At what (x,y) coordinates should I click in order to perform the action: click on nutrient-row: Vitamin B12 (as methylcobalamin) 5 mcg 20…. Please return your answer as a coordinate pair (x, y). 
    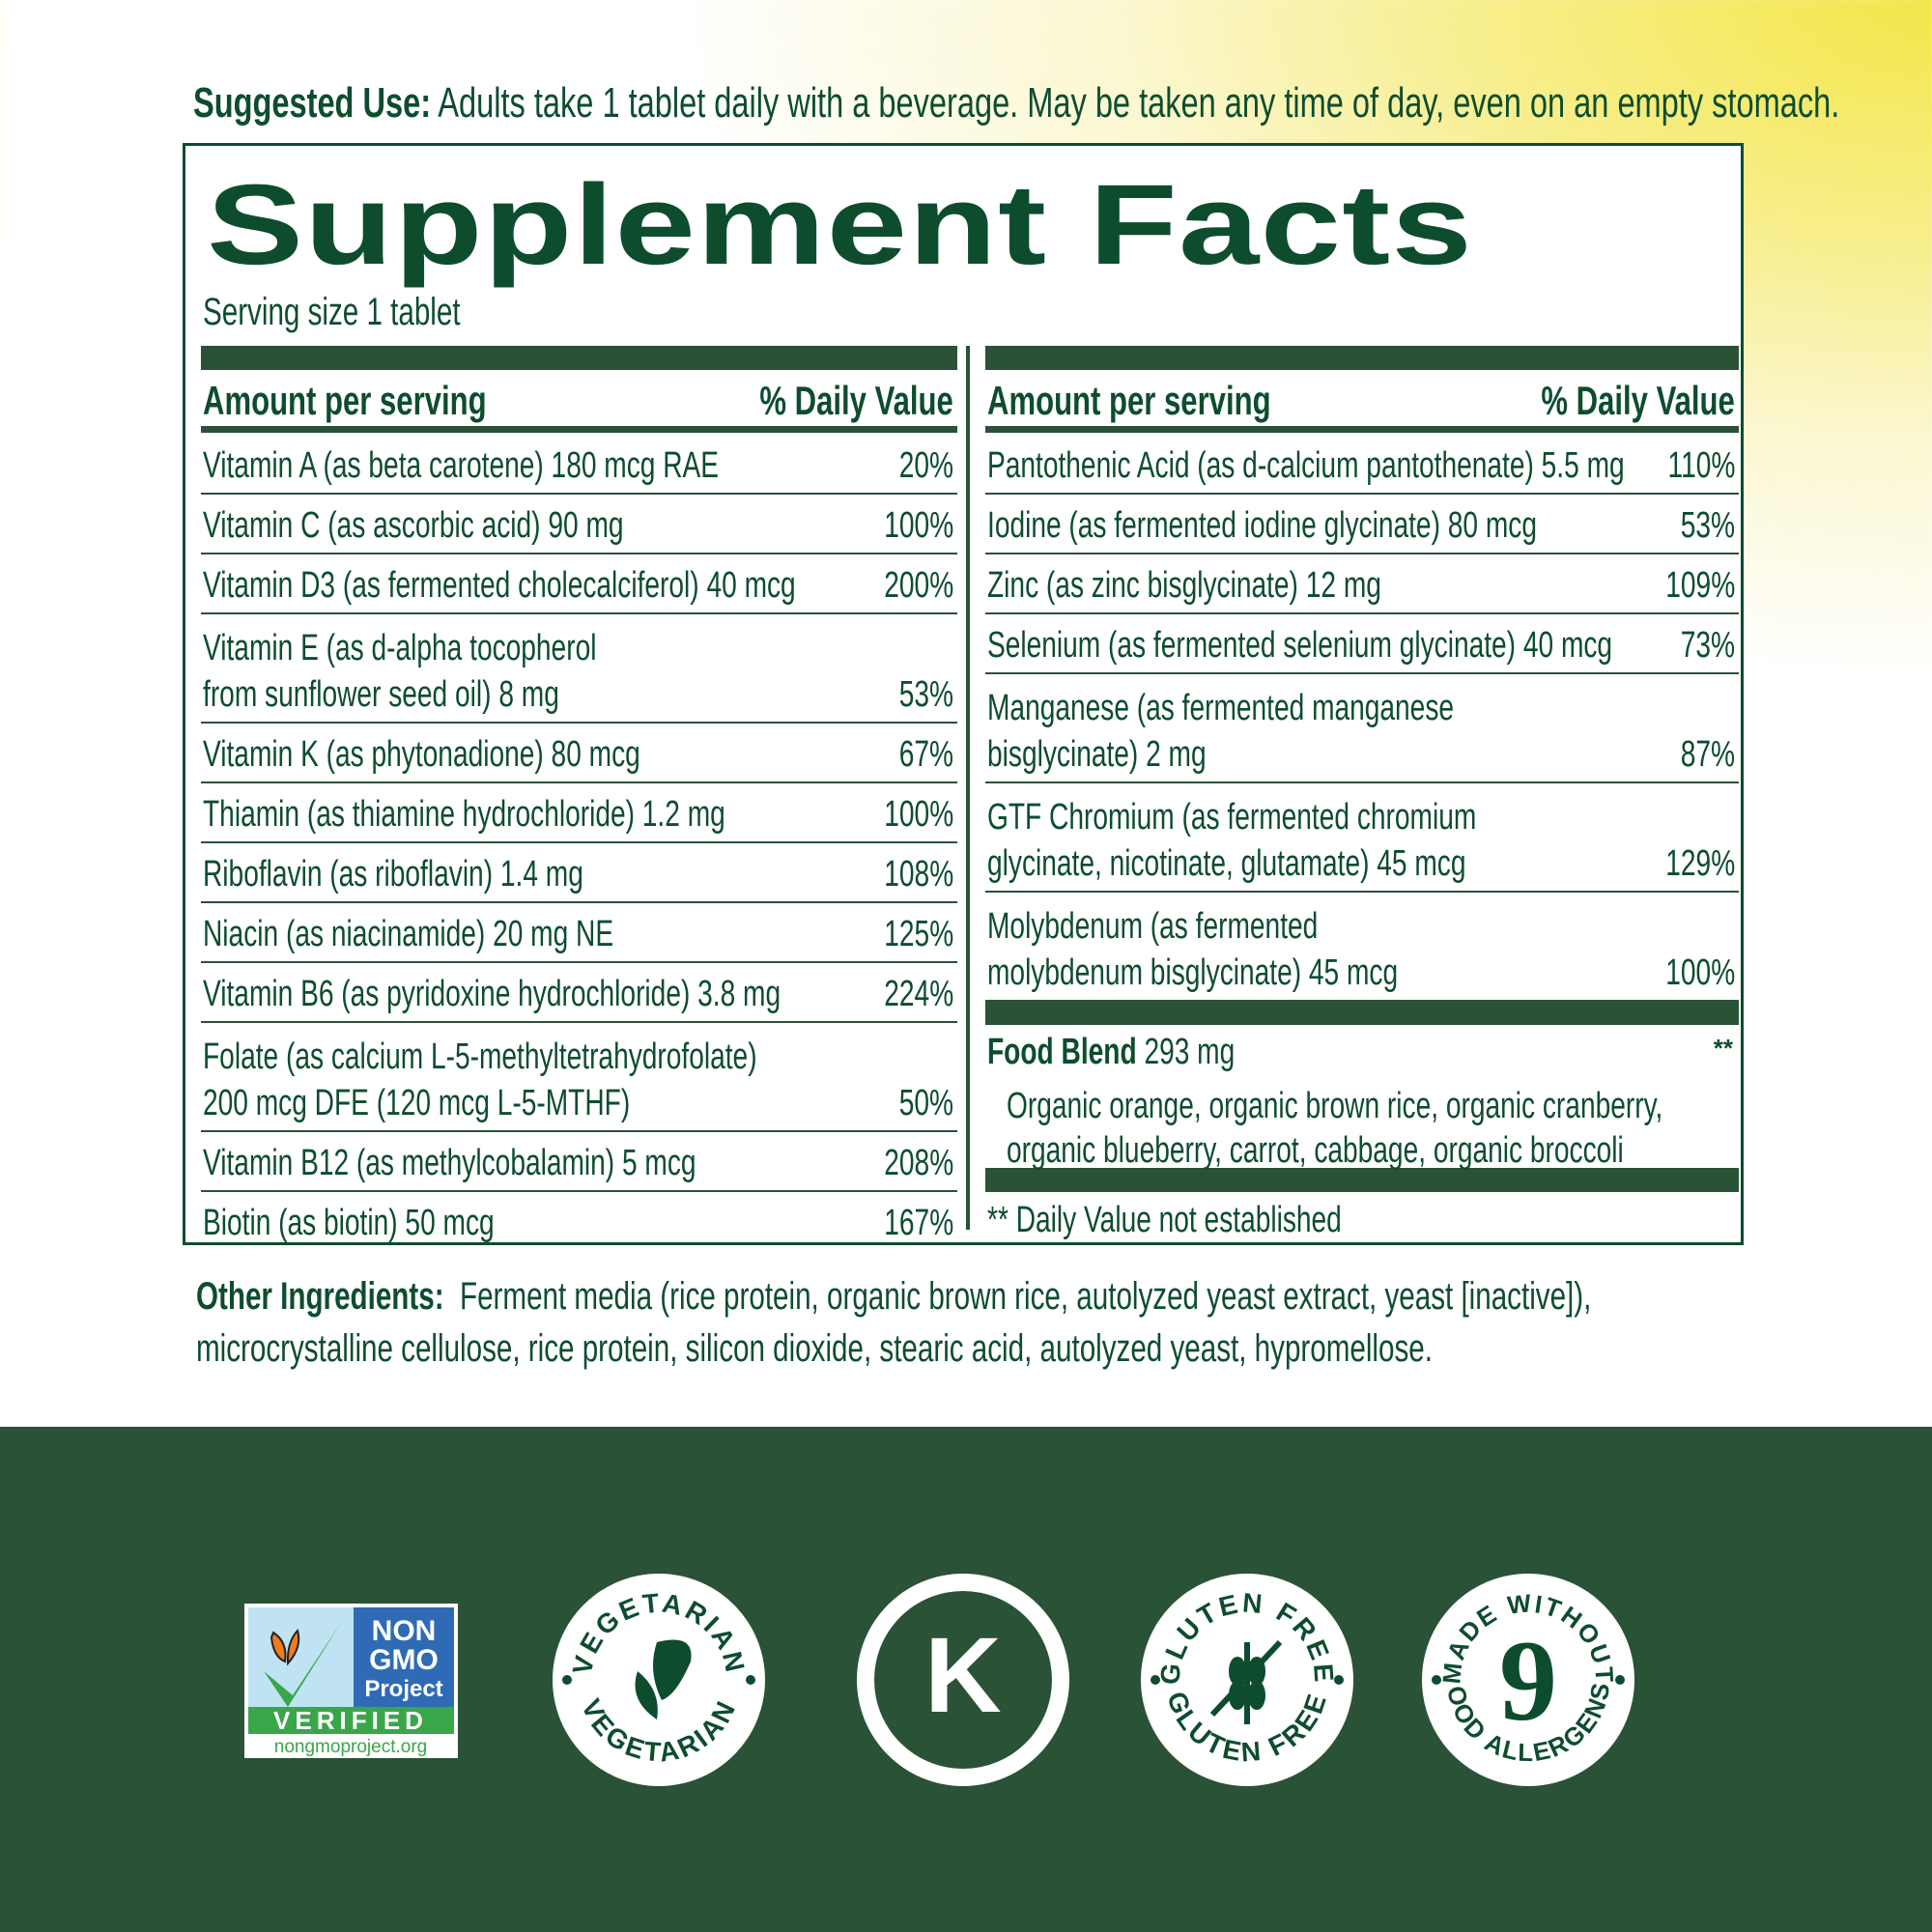
    Looking at the image, I should click on (579, 1162).